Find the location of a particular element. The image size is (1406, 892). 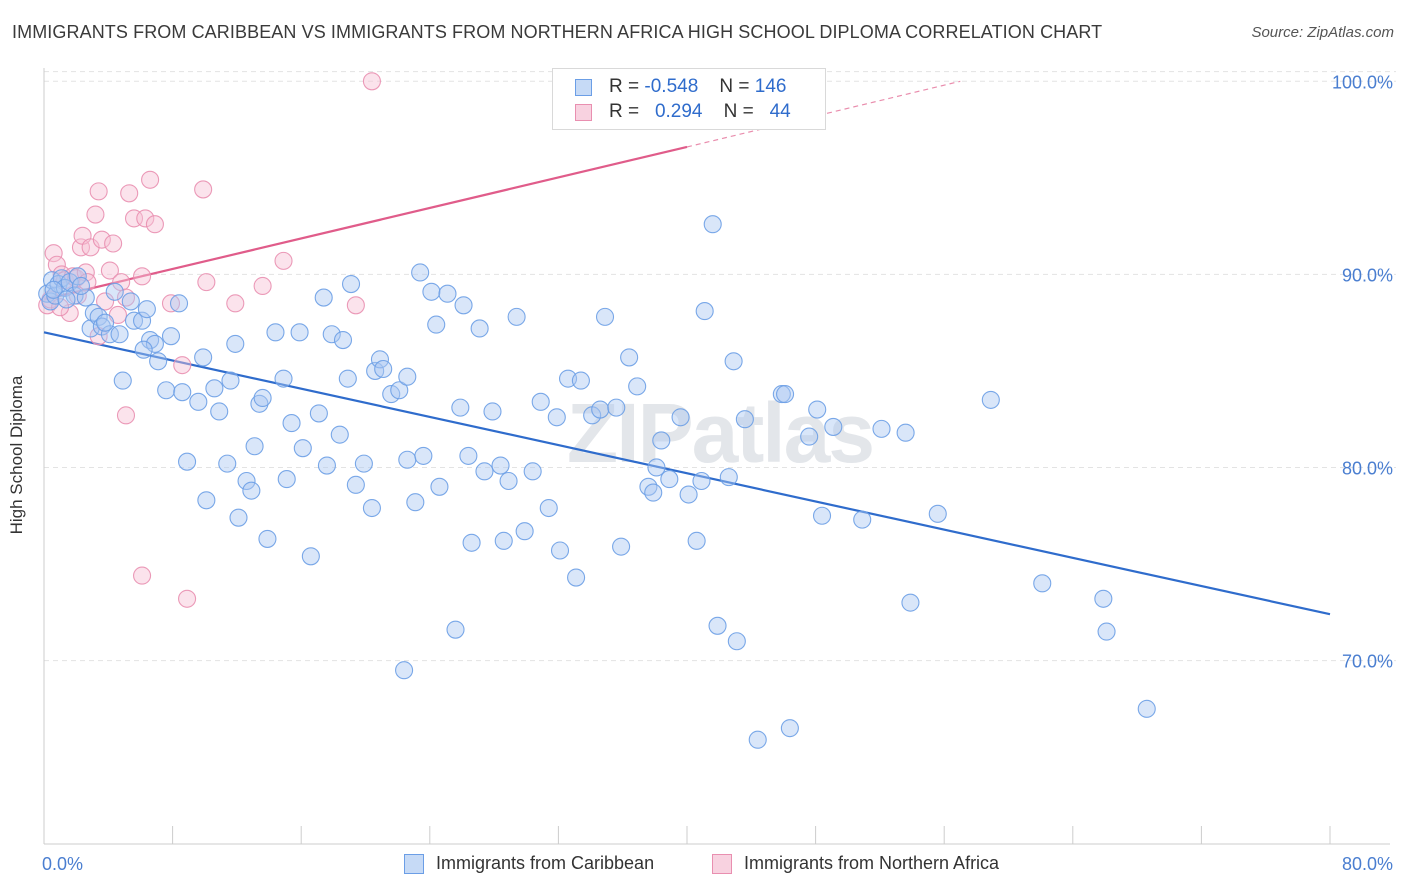

r-label: R = is located at coordinates (624, 111).